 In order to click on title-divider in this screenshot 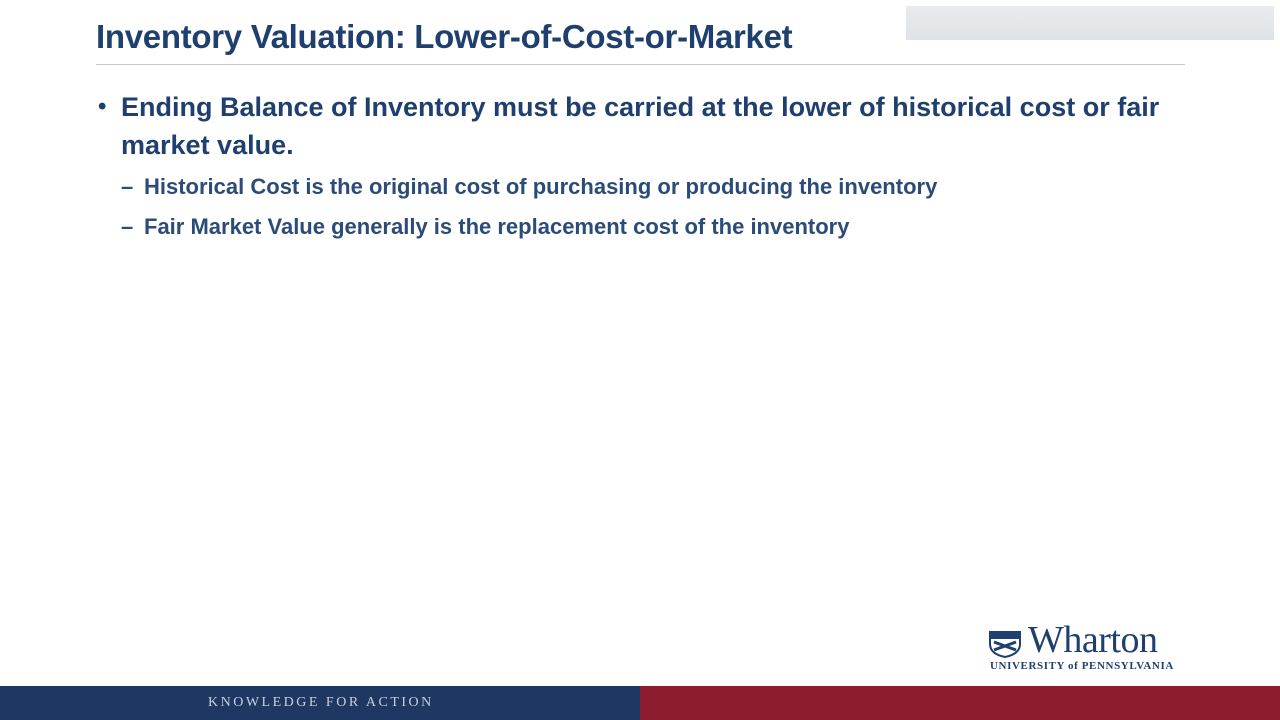, I will do `click(640, 64)`.